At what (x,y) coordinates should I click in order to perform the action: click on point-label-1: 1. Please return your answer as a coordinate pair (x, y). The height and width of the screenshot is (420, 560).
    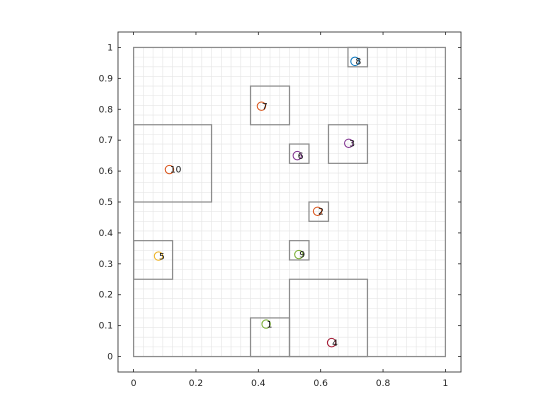
    Looking at the image, I should click on (270, 325).